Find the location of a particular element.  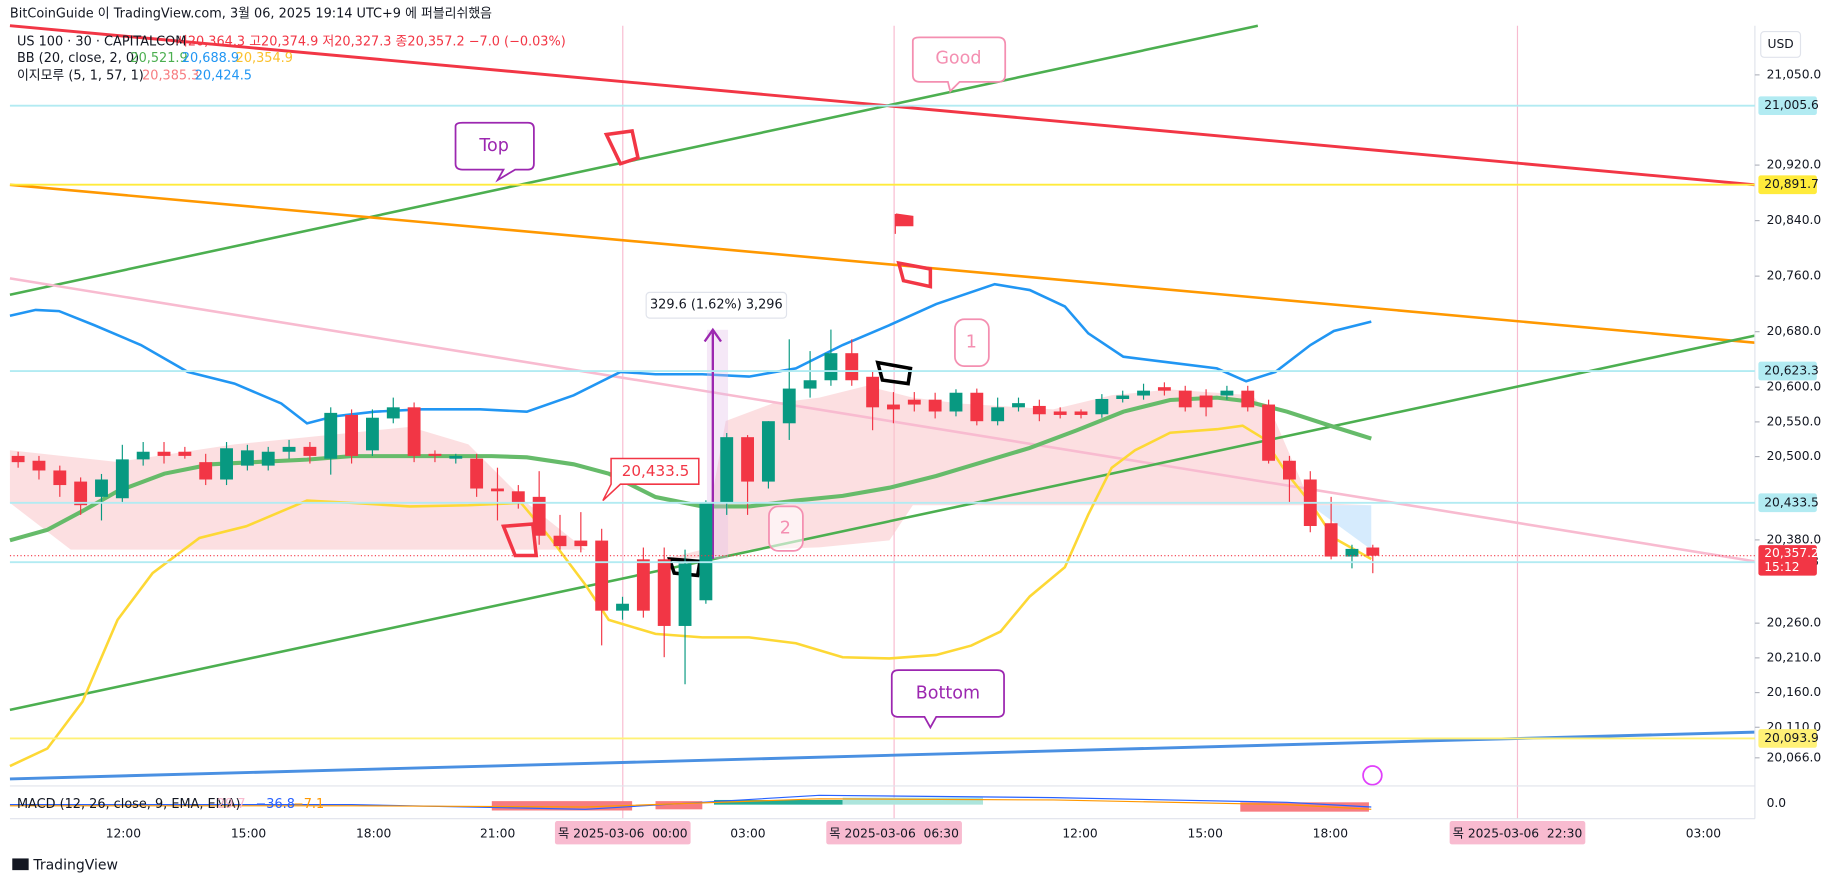

currency-box is located at coordinates (1781, 44).